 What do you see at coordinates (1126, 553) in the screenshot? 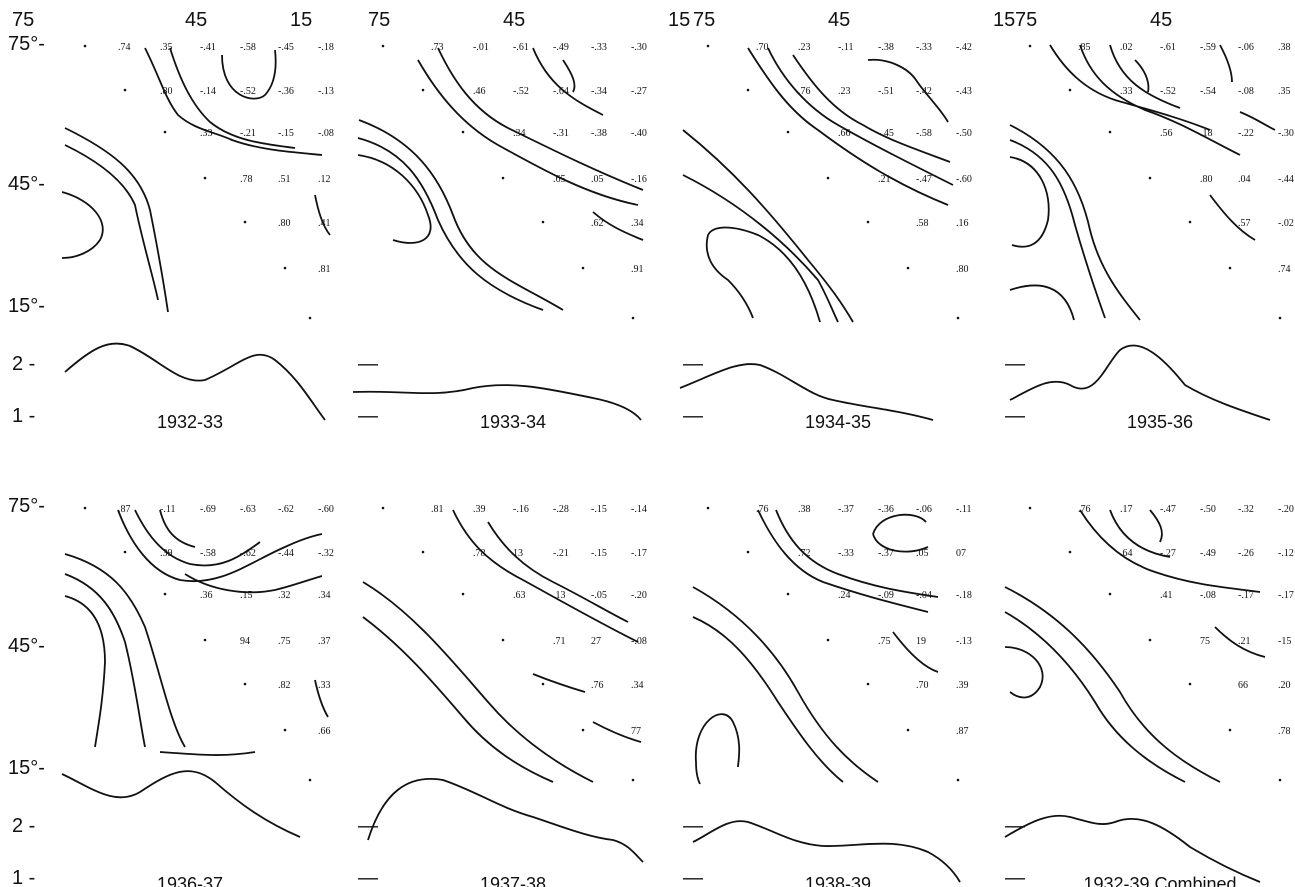
I see `correlation-value: .64` at bounding box center [1126, 553].